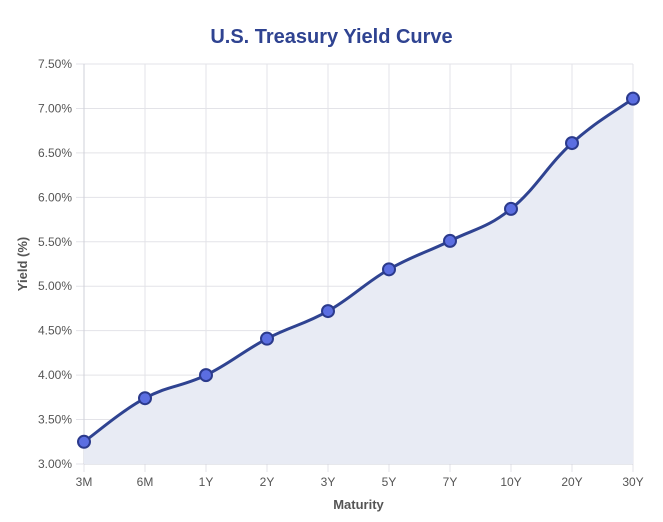 The image size is (663, 522). I want to click on y-tick-label: 7.50%, so click(55, 64).